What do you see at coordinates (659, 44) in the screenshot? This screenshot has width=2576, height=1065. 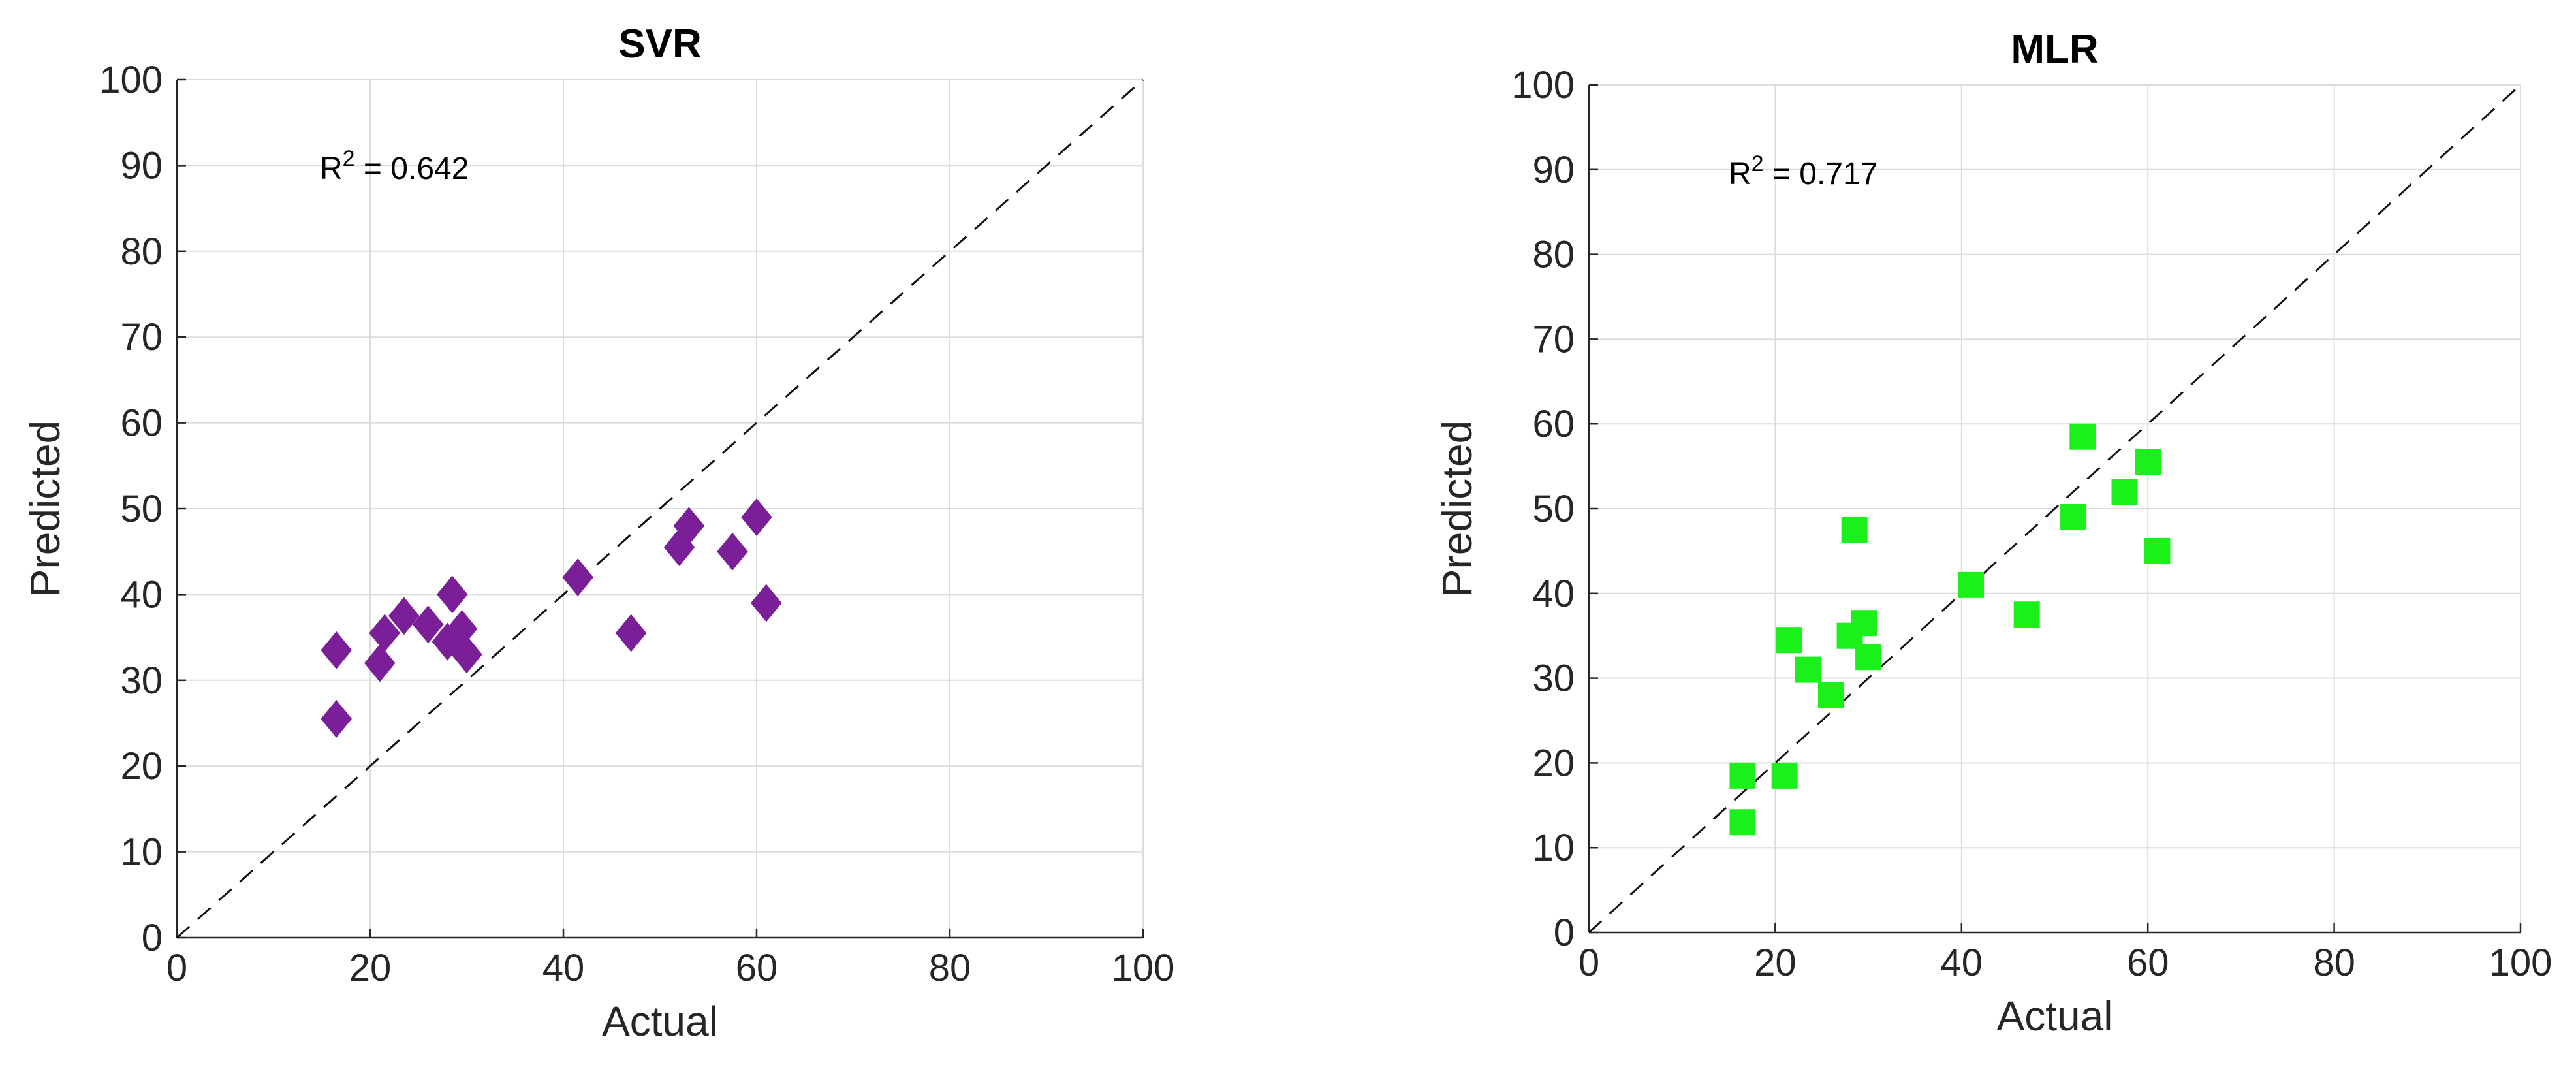 I see `chart-title: SVR` at bounding box center [659, 44].